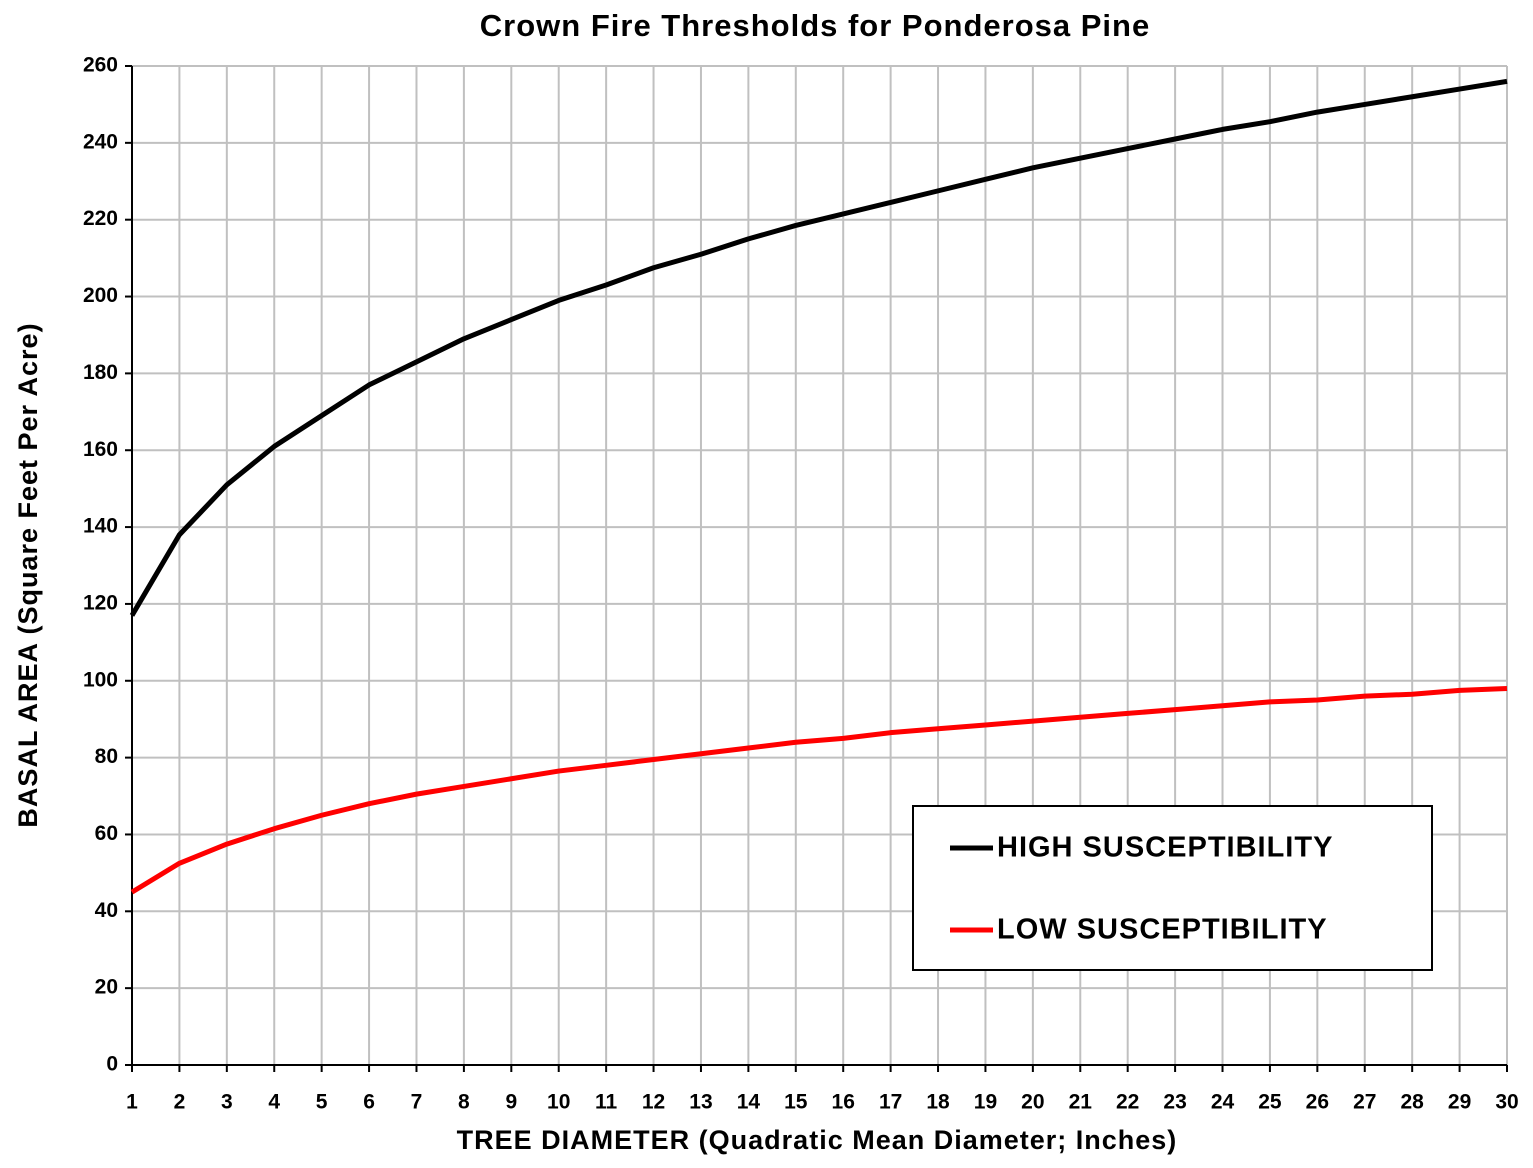 This screenshot has width=1533, height=1168. What do you see at coordinates (274, 1102) in the screenshot?
I see `x-tick-label: 4` at bounding box center [274, 1102].